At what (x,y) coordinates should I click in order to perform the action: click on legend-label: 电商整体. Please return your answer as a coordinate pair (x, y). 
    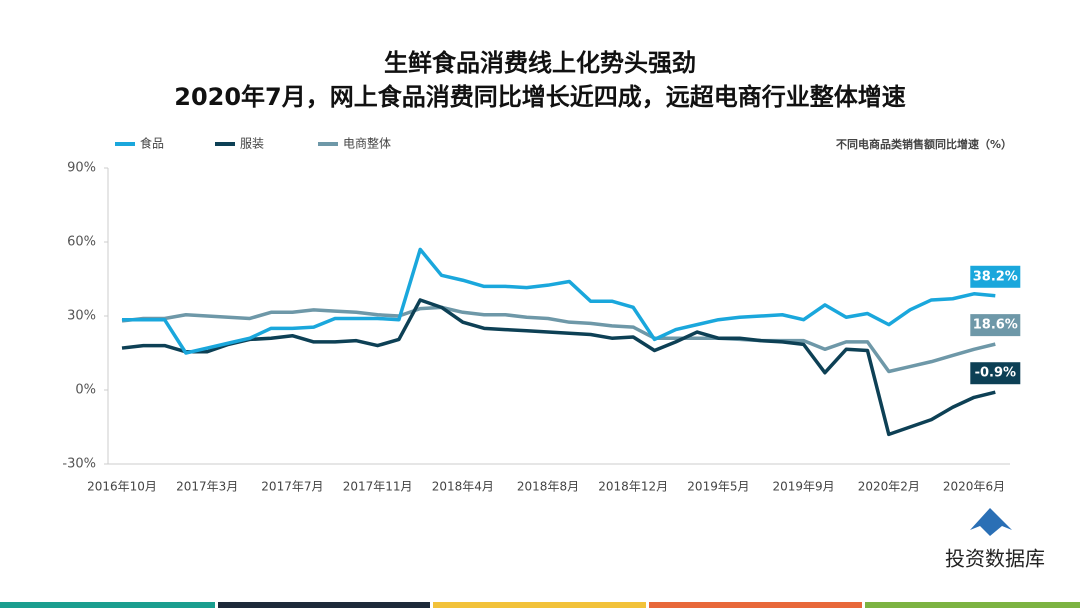
    Looking at the image, I should click on (367, 143).